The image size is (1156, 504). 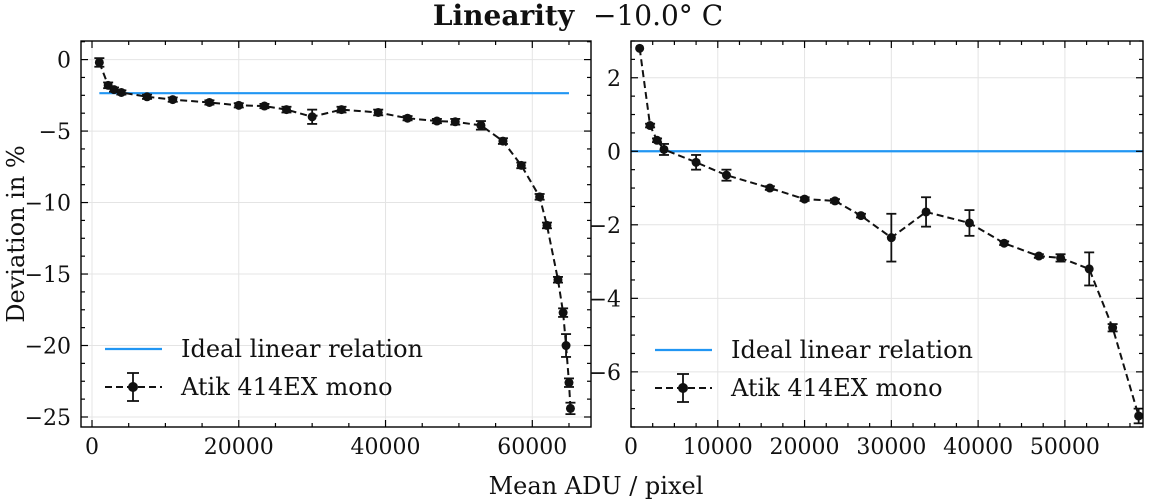 I want to click on y-tick-label: −20, so click(x=48, y=347).